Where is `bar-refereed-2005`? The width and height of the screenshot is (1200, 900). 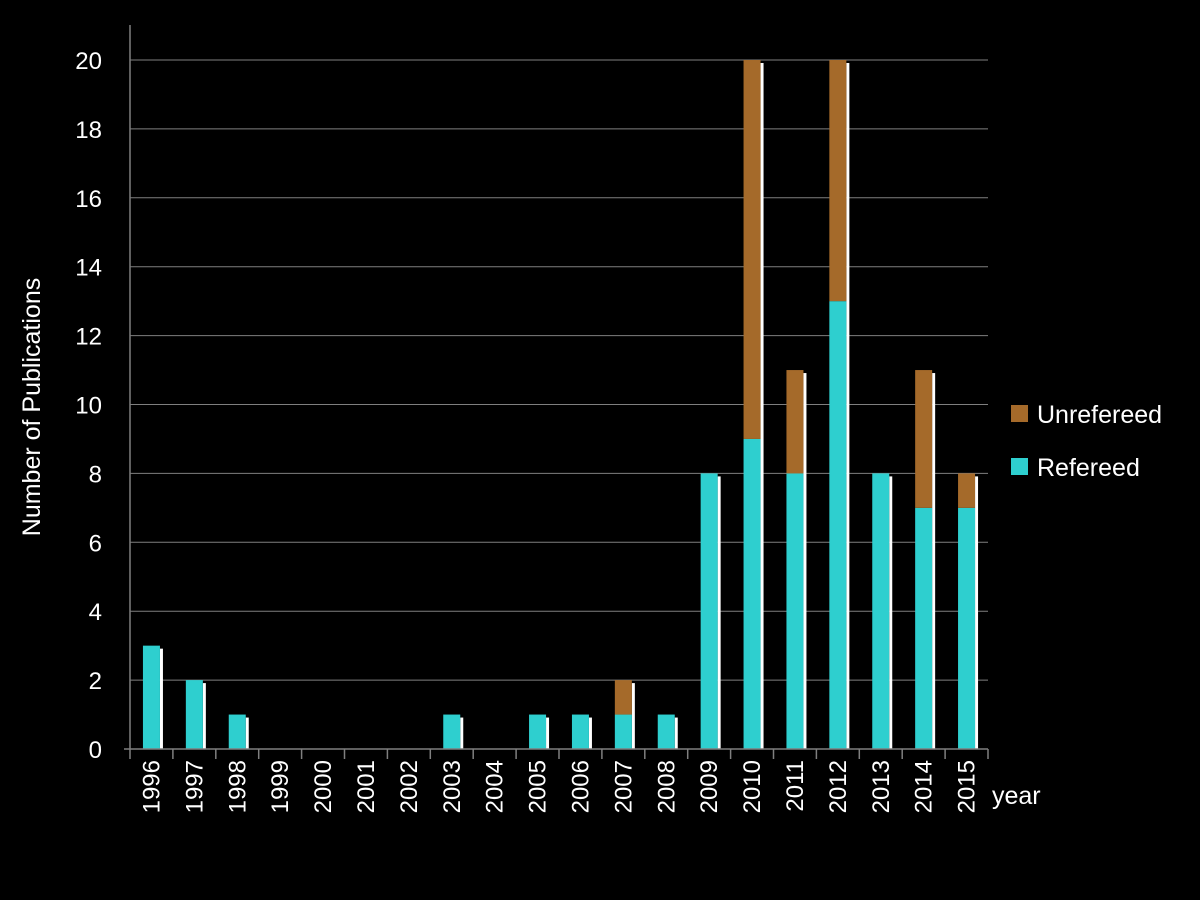
bar-refereed-2005 is located at coordinates (538, 731).